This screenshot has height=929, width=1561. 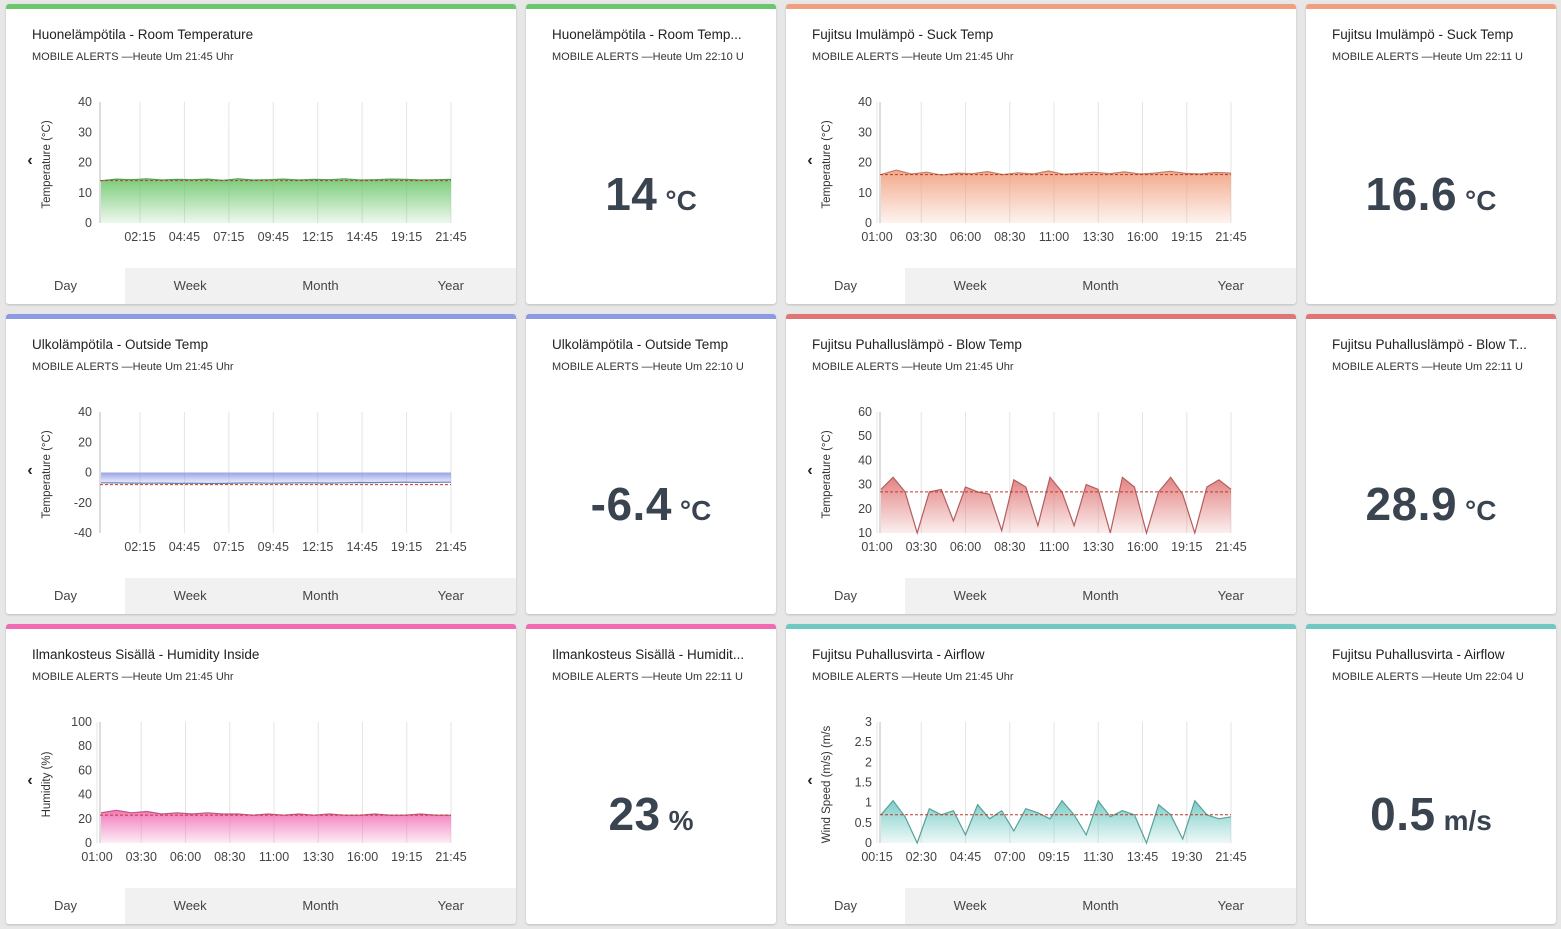 What do you see at coordinates (865, 193) in the screenshot?
I see `y-tick-label: 10` at bounding box center [865, 193].